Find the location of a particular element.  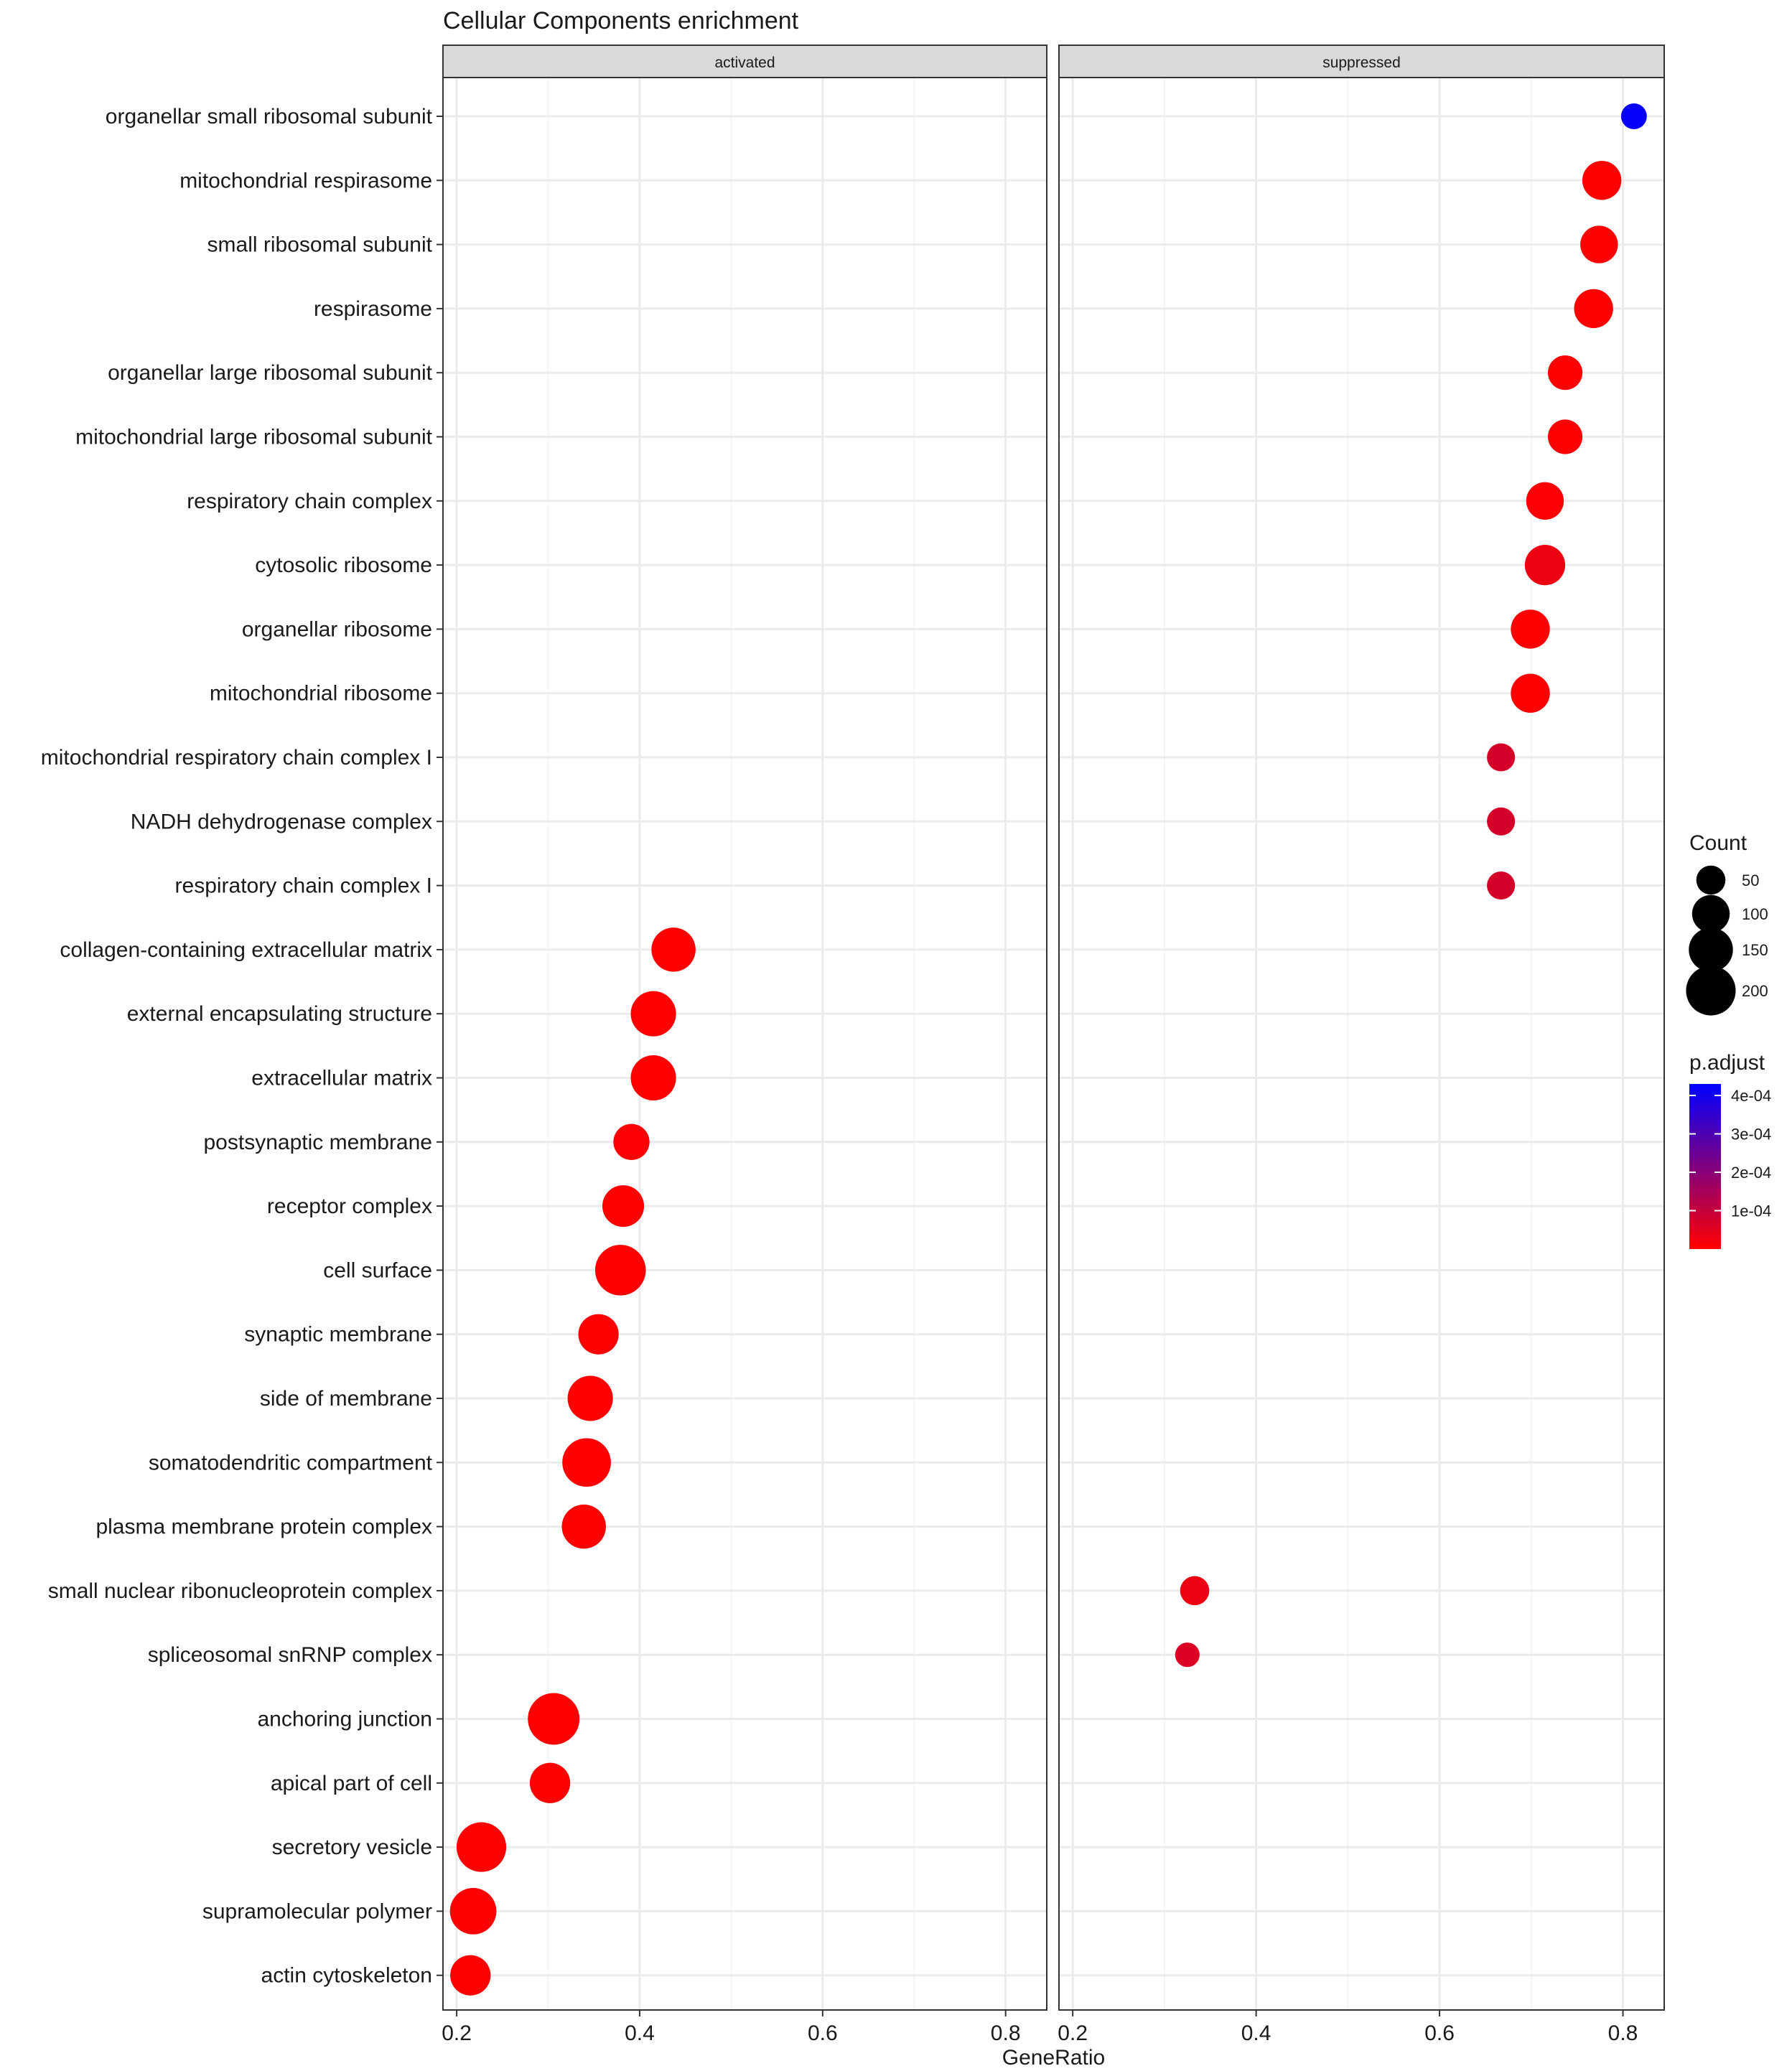

y-tick-label: supramolecular polymer is located at coordinates (317, 1911).